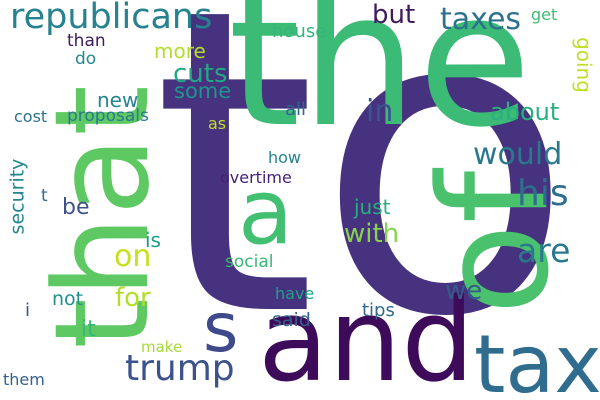 The image size is (600, 400). What do you see at coordinates (88, 329) in the screenshot?
I see `word-it: it` at bounding box center [88, 329].